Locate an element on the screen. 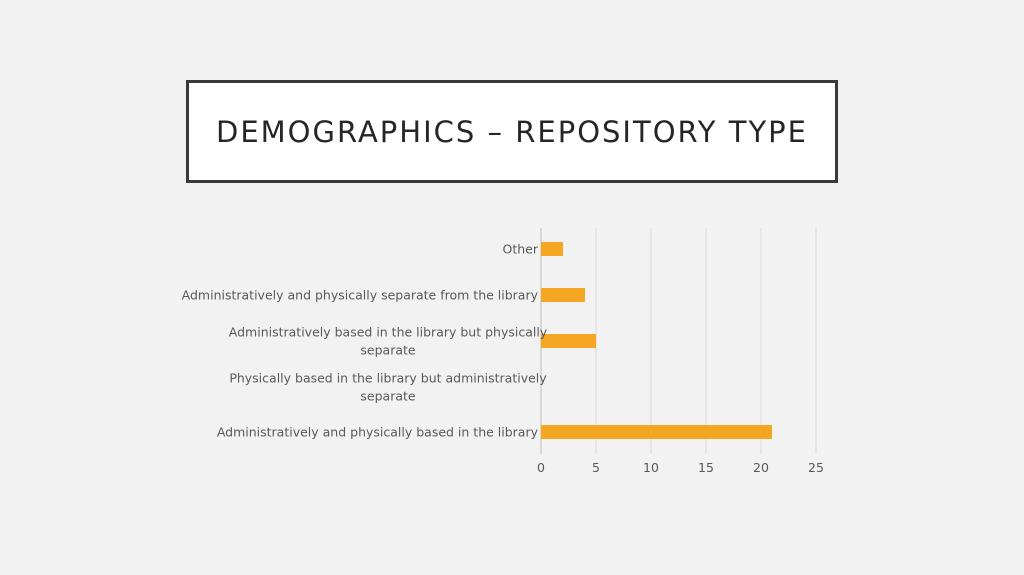 This screenshot has width=1024, height=575. x-axis-ticks: 0 5 10 15 20 25 is located at coordinates (680, 467).